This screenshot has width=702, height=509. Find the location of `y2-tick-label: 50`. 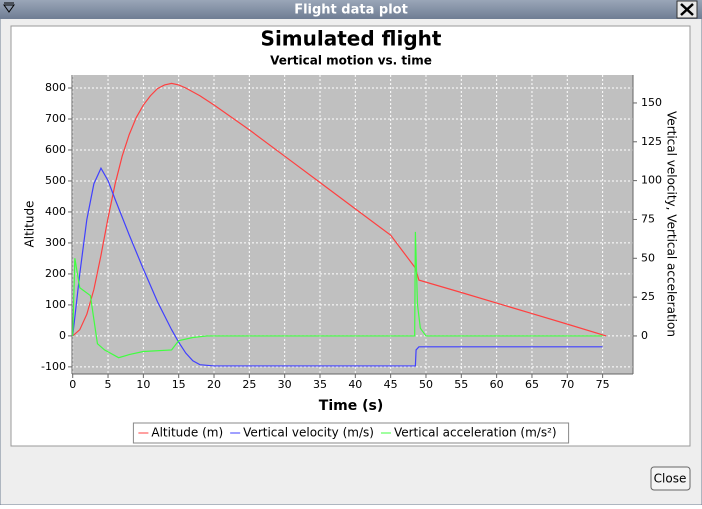

y2-tick-label: 50 is located at coordinates (648, 257).